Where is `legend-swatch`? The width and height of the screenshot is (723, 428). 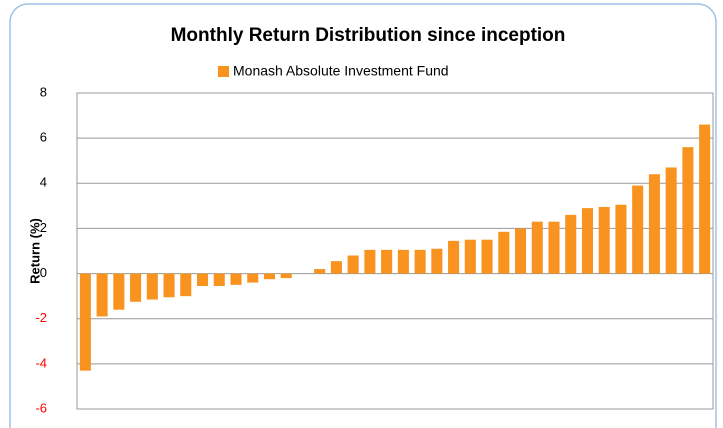 legend-swatch is located at coordinates (223, 71).